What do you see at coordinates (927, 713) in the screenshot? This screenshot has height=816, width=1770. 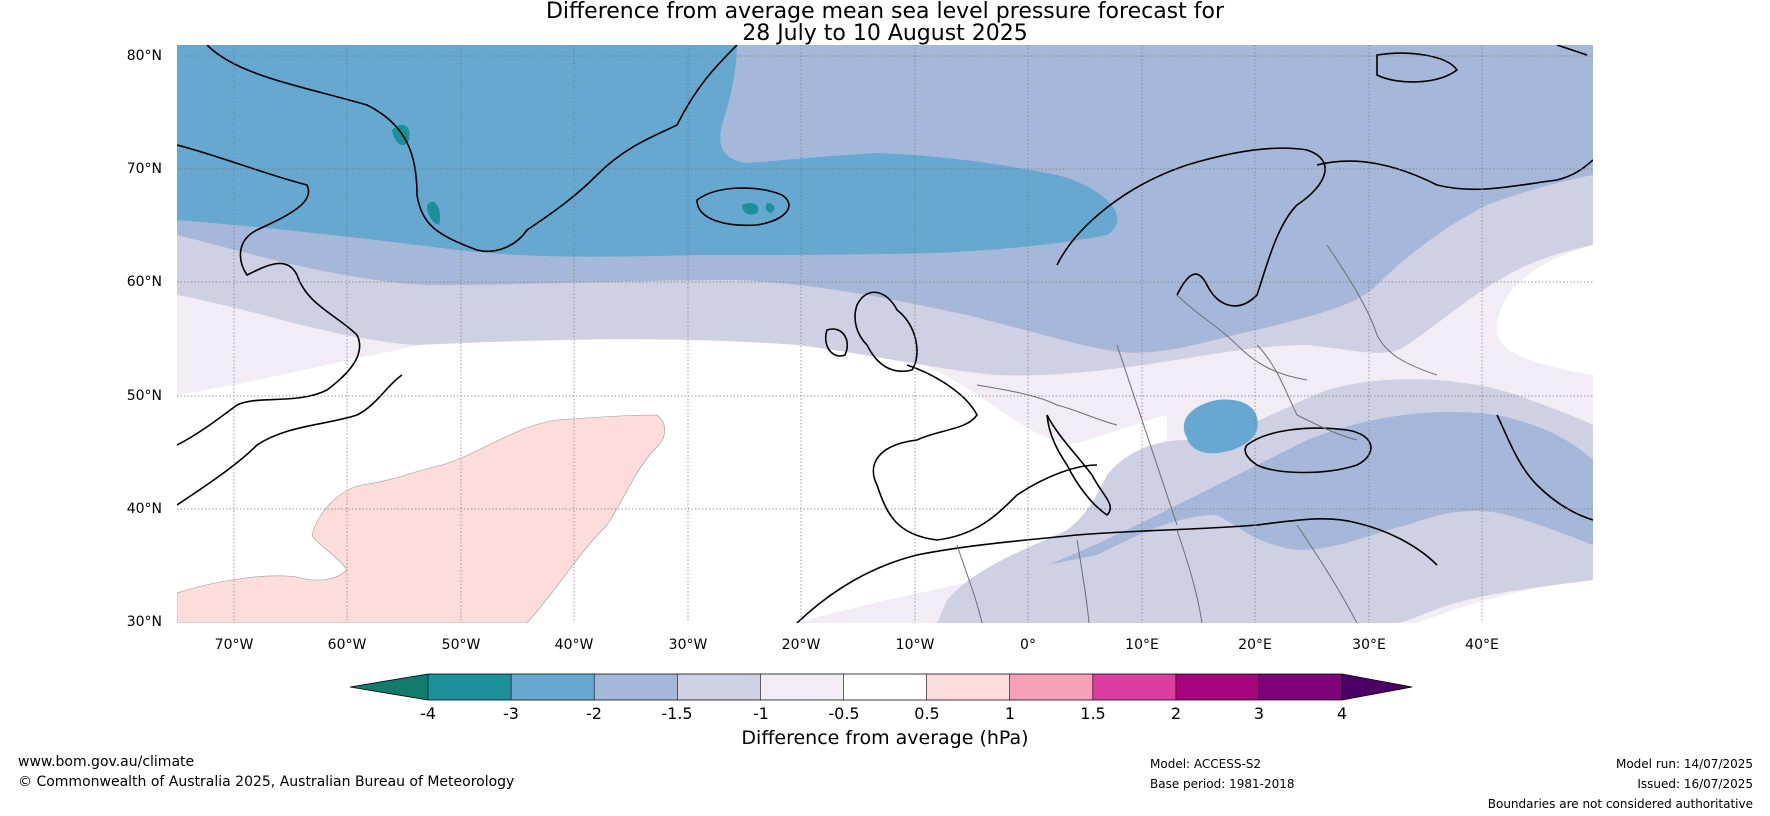 I see `colorbar-tick: 0.5` at bounding box center [927, 713].